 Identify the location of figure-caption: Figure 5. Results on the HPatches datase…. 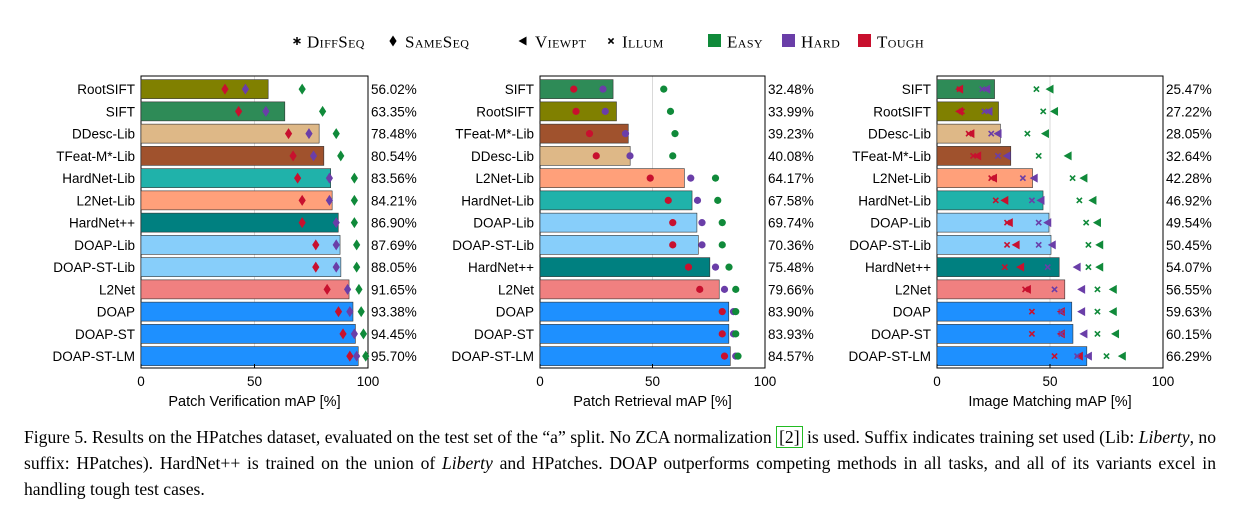
(620, 463).